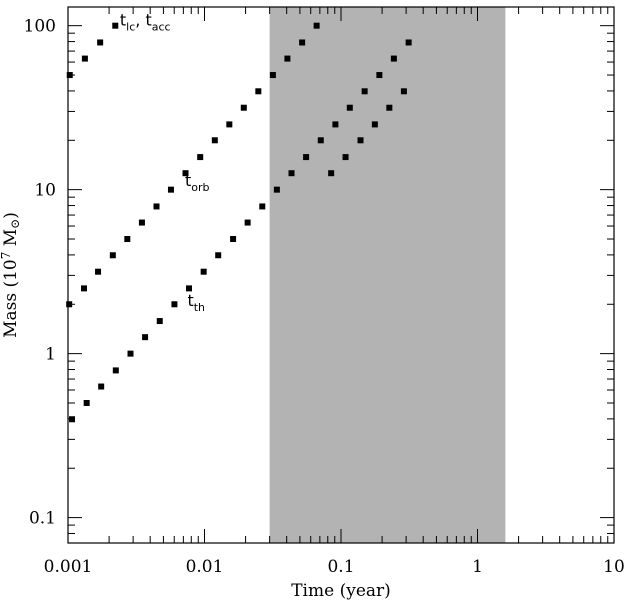  Describe the element at coordinates (50, 355) in the screenshot. I see `y-tick-label: 1` at that location.